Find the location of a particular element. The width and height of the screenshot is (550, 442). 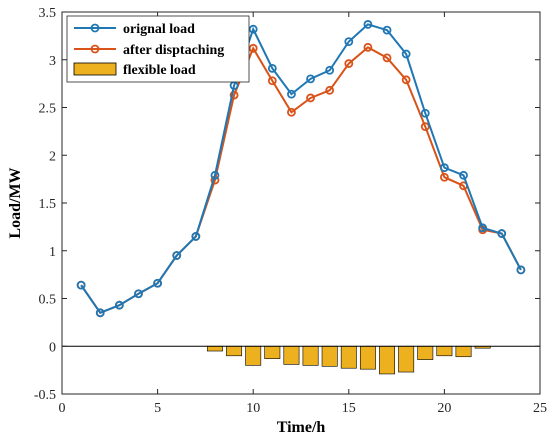

legend-label-flexible: flexible load is located at coordinates (159, 70).